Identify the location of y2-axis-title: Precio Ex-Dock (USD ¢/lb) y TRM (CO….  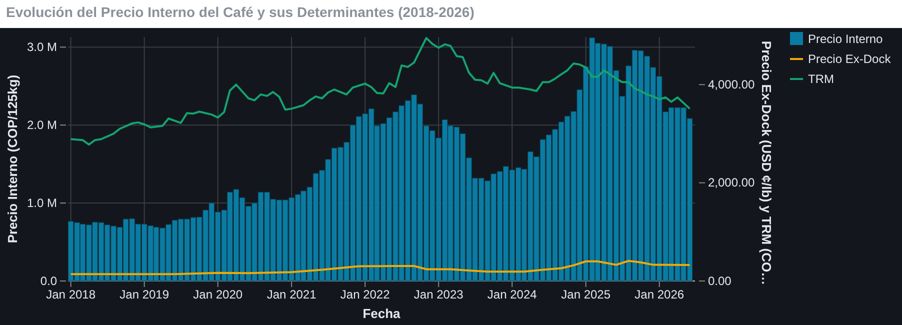
(766, 163).